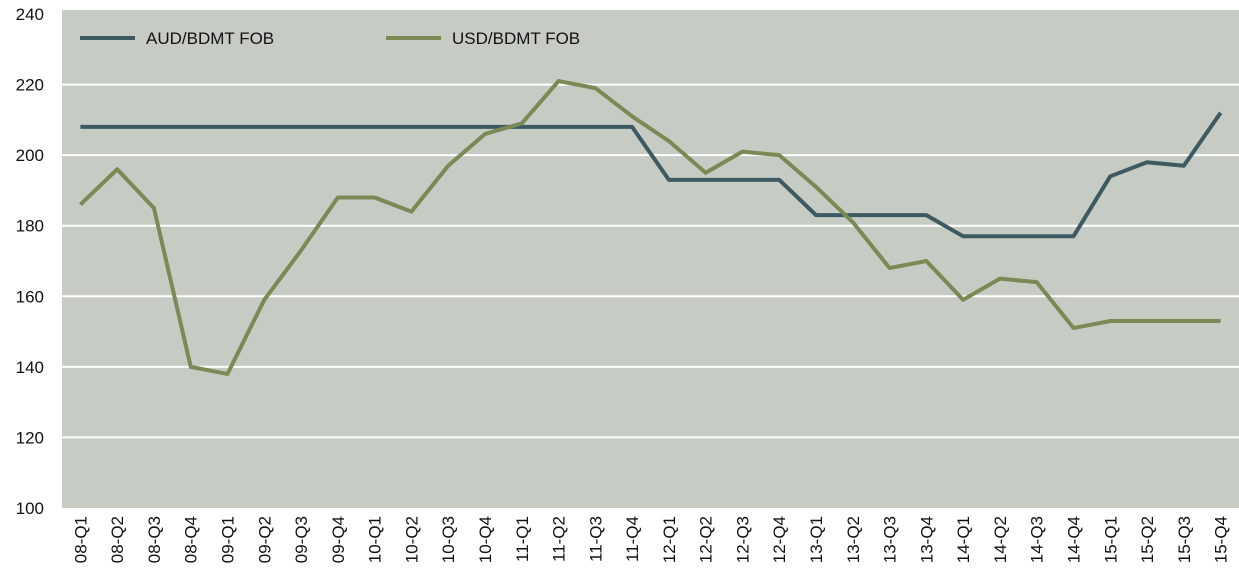 The height and width of the screenshot is (569, 1239). Describe the element at coordinates (853, 539) in the screenshot. I see `x-tick-label: 13-Q2` at that location.